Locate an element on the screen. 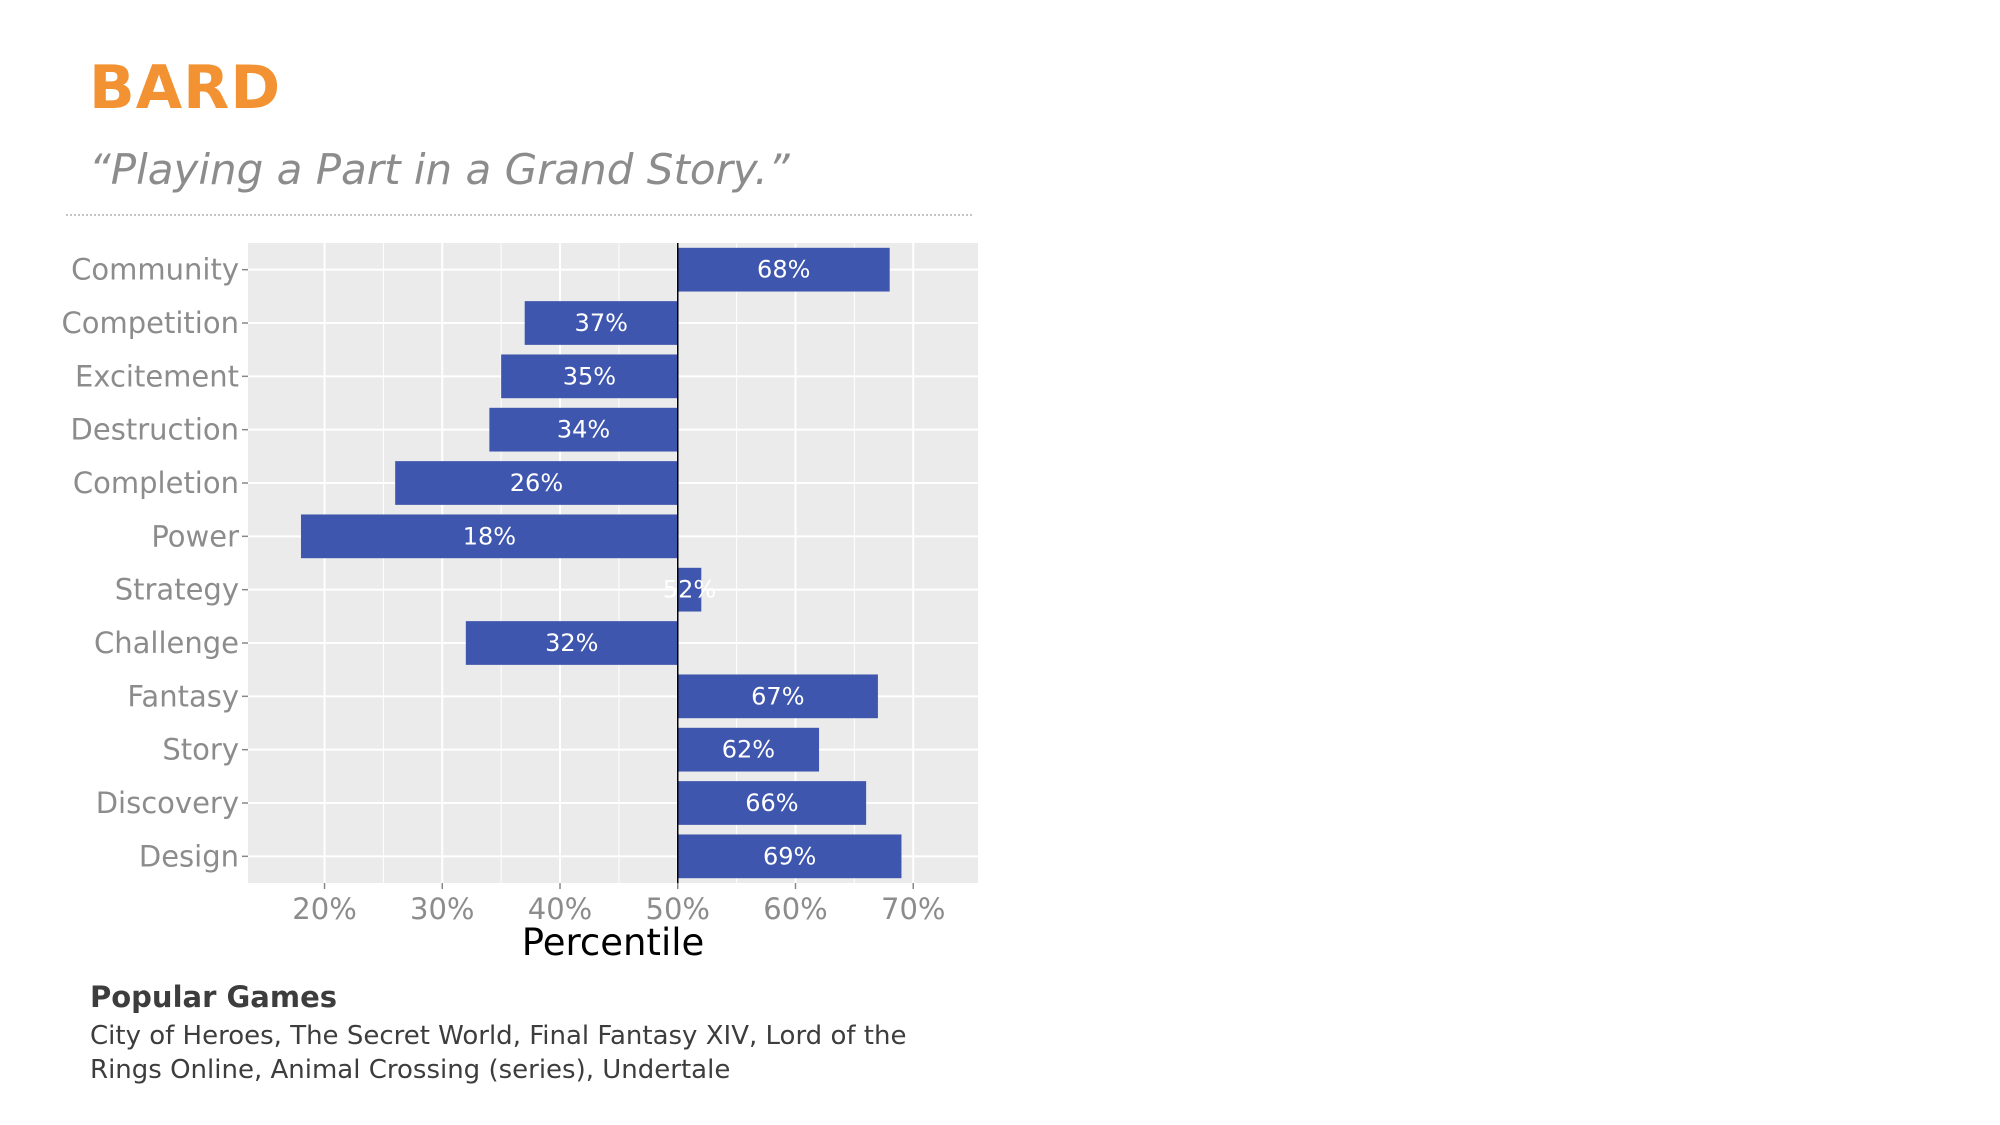 The width and height of the screenshot is (2000, 1125). x-axis-title: Percentile is located at coordinates (613, 942).